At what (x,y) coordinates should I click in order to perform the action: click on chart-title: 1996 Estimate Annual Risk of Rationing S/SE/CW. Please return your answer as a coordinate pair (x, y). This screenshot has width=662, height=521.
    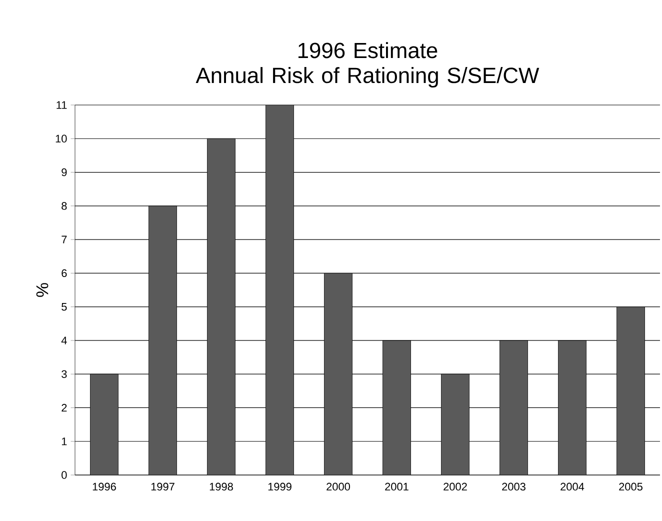
    Looking at the image, I should click on (368, 65).